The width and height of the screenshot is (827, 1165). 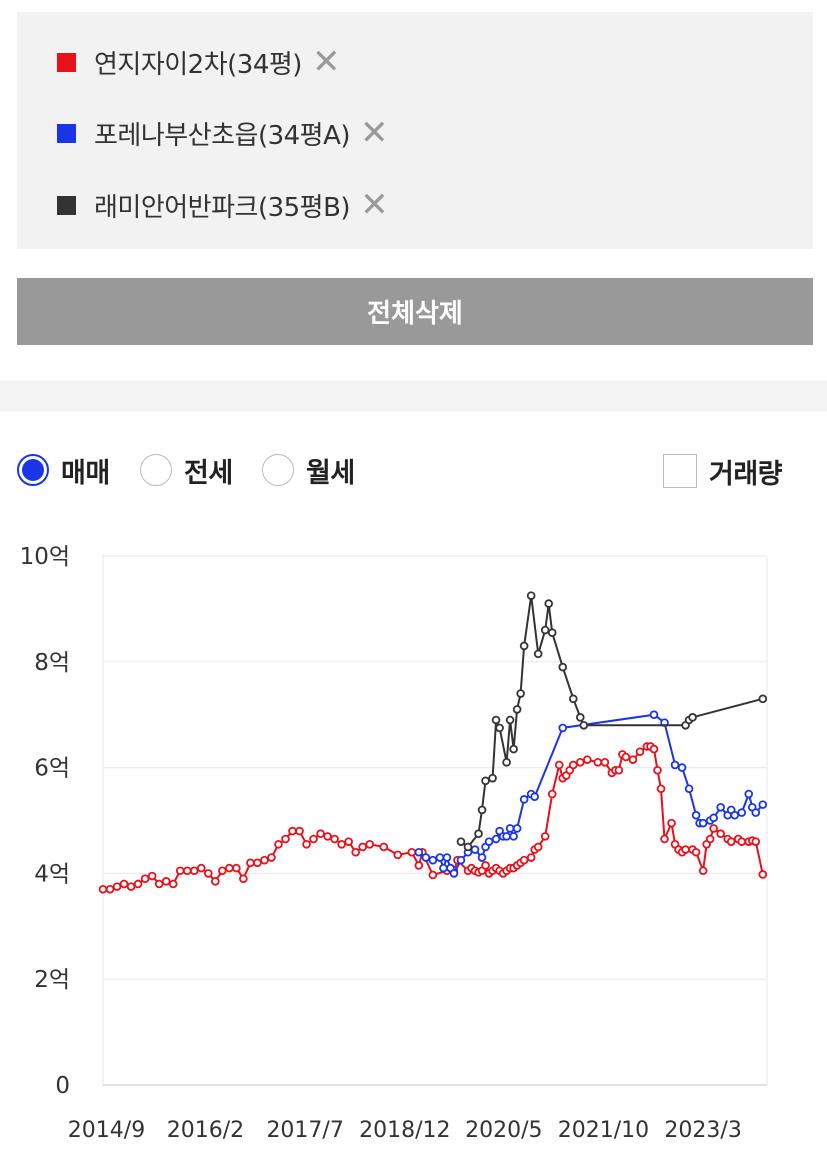 I want to click on tab-label: 월세, so click(x=330, y=473).